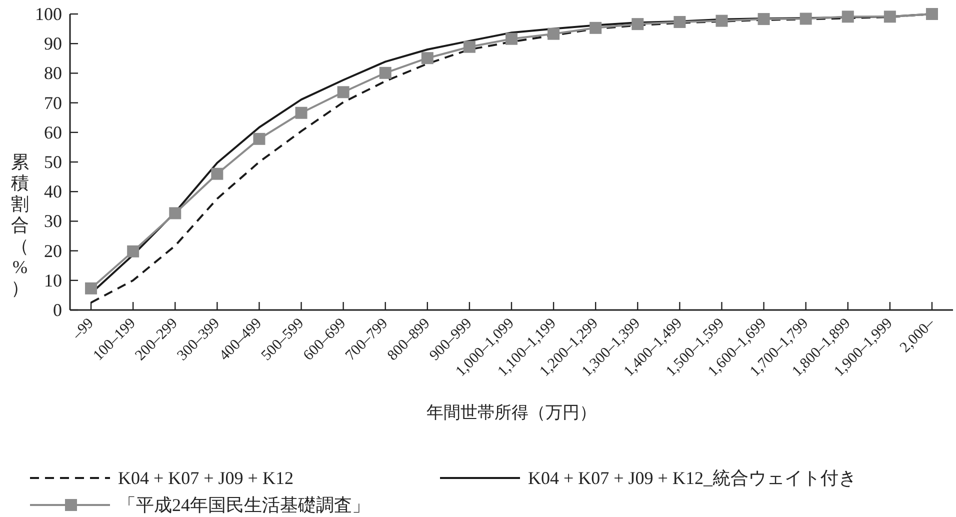 The image size is (956, 517). What do you see at coordinates (53, 102) in the screenshot?
I see `y-tick-label: 70` at bounding box center [53, 102].